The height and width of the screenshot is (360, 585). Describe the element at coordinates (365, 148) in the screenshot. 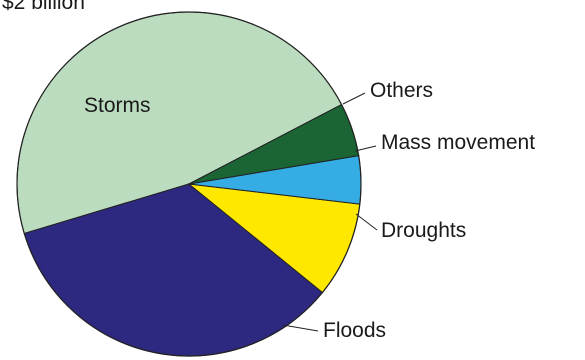

I see `leader-line-mass-movement` at that location.